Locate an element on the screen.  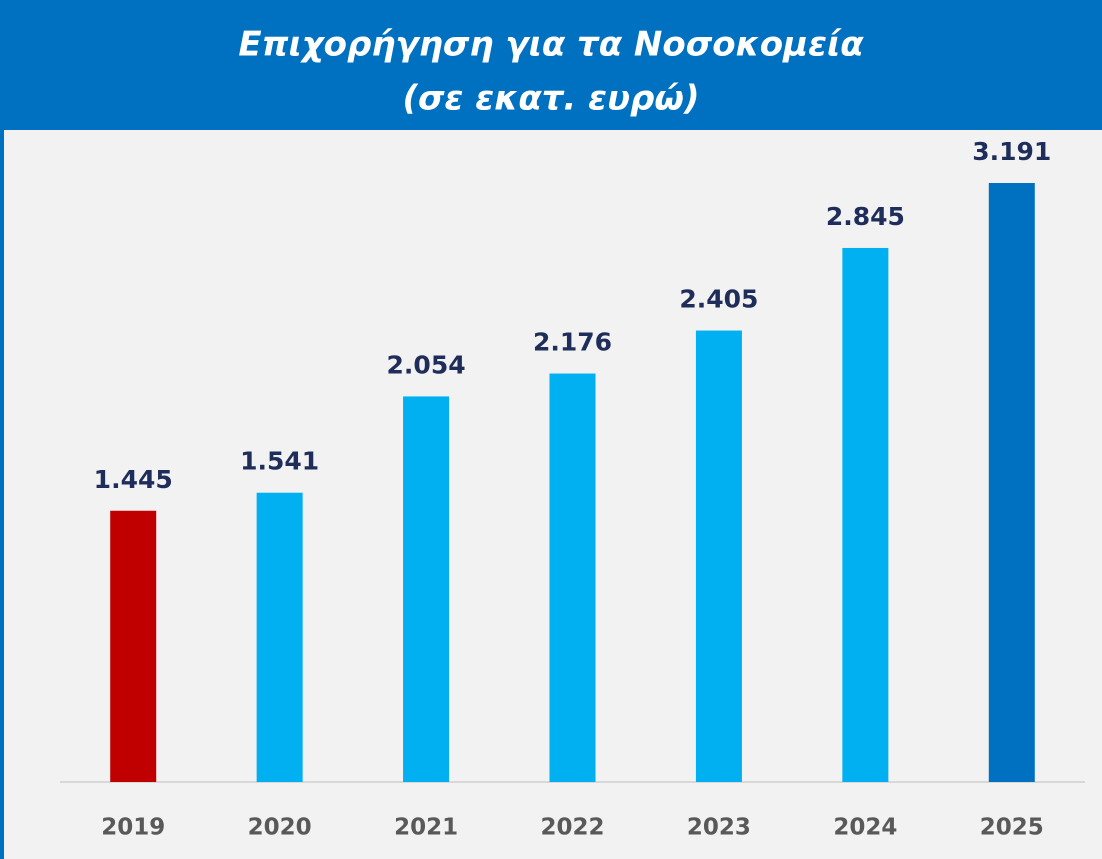
x-tick-label: 2024 is located at coordinates (865, 828).